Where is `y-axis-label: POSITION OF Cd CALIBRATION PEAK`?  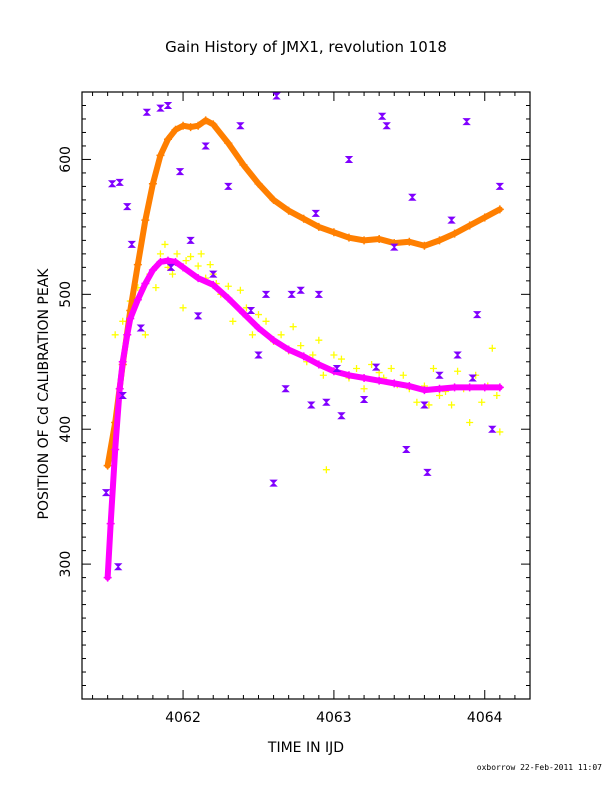 y-axis-label: POSITION OF Cd CALIBRATION PEAK is located at coordinates (44, 394).